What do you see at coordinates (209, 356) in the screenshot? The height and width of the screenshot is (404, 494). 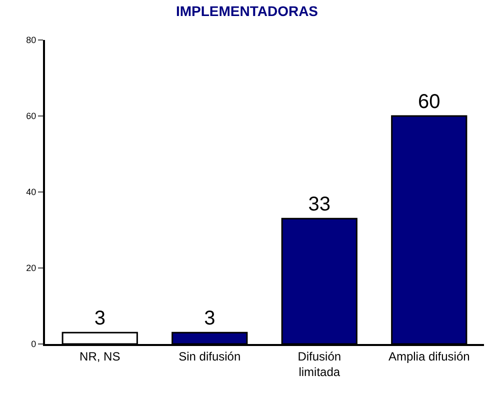 I see `x-tick-label: Sin difusión` at bounding box center [209, 356].